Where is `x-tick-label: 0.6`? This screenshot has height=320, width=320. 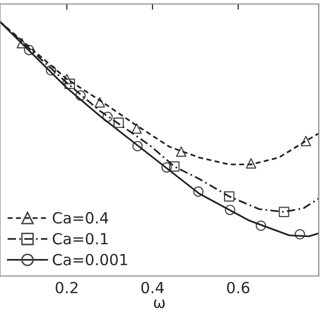 x-tick-label: 0.6 is located at coordinates (238, 288).